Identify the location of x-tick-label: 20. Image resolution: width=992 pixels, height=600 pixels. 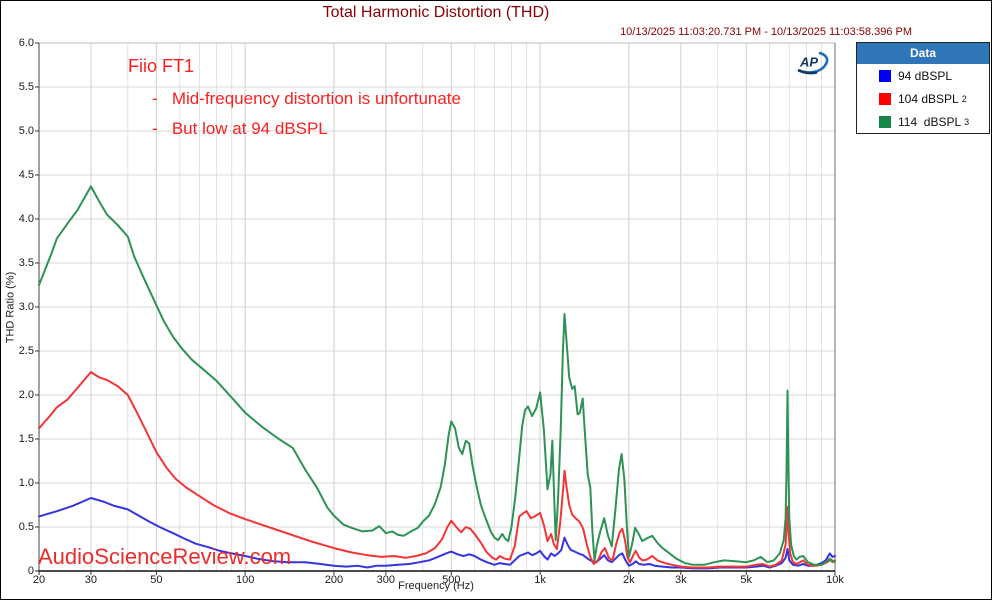
(39, 580).